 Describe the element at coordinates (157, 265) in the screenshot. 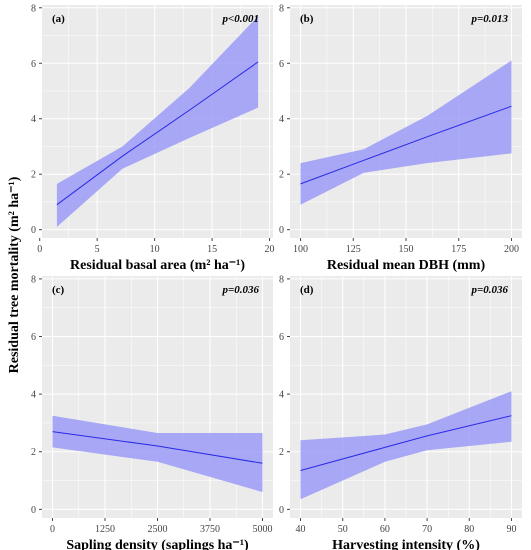

I see `x-axis-title: Residual basal area (m² ha⁻¹)` at that location.